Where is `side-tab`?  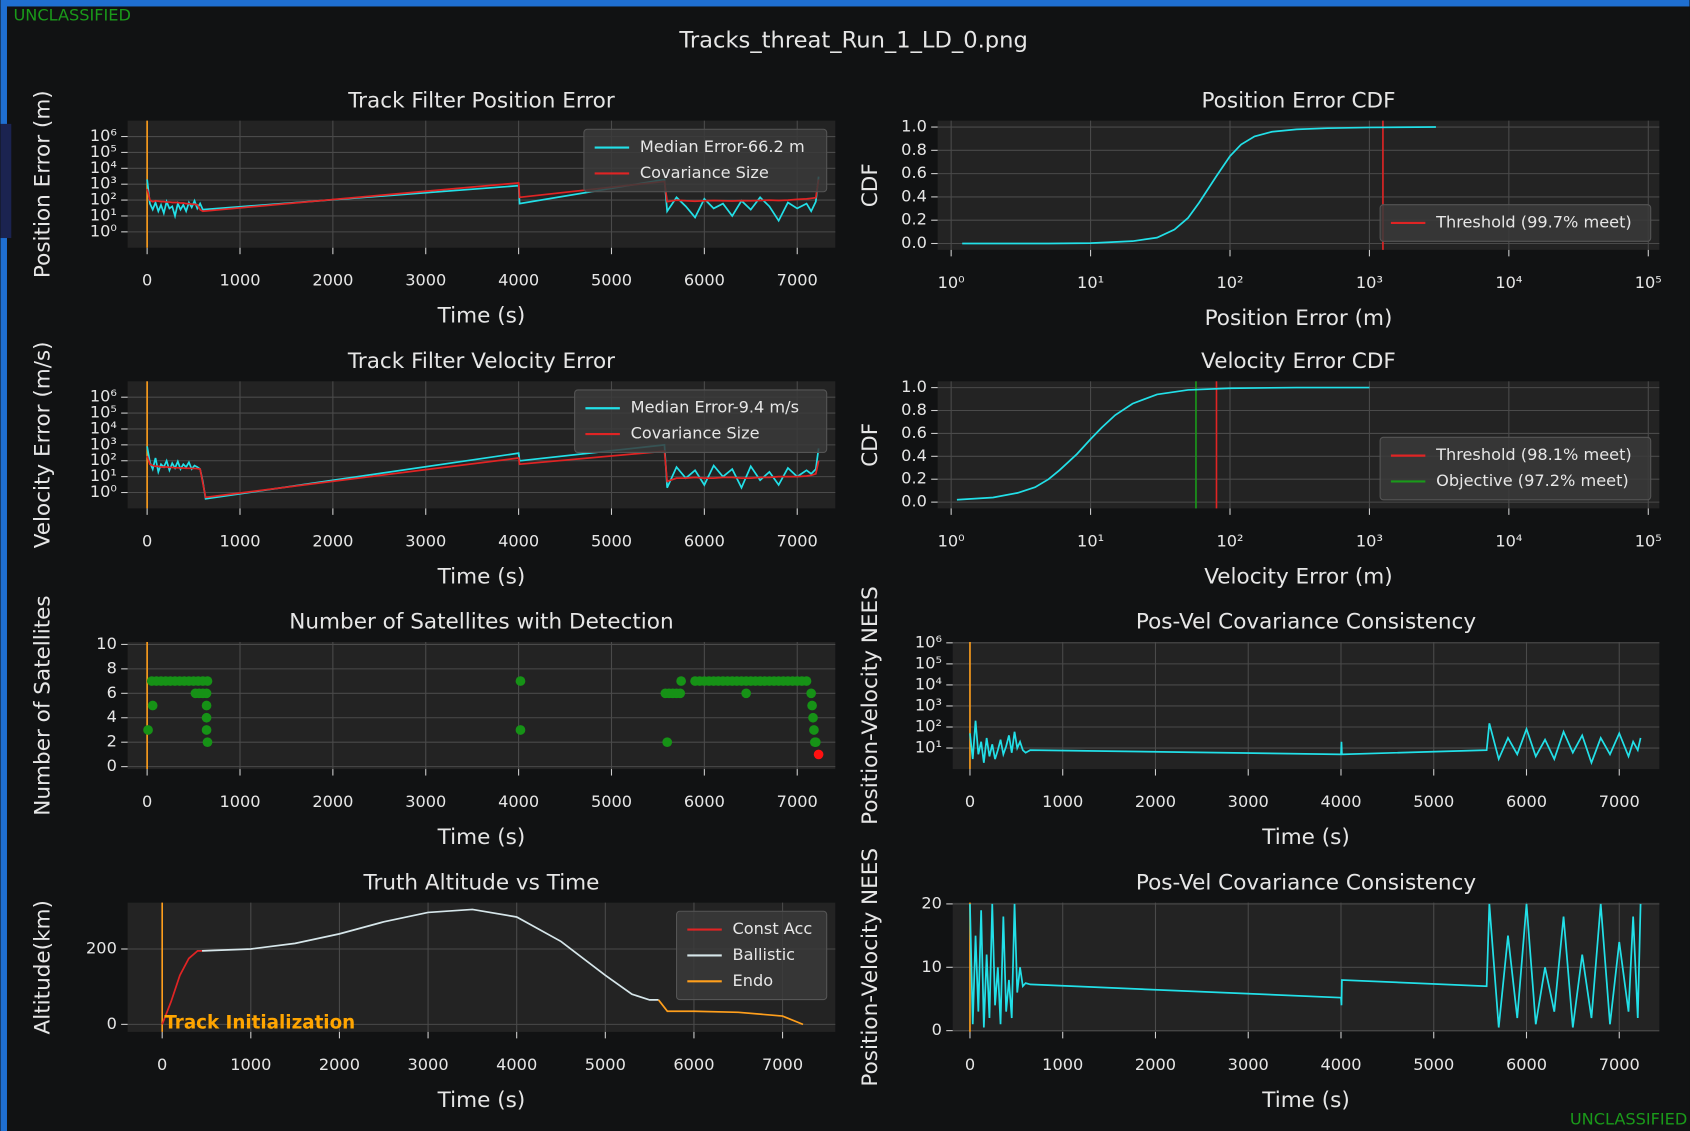 side-tab is located at coordinates (6, 181).